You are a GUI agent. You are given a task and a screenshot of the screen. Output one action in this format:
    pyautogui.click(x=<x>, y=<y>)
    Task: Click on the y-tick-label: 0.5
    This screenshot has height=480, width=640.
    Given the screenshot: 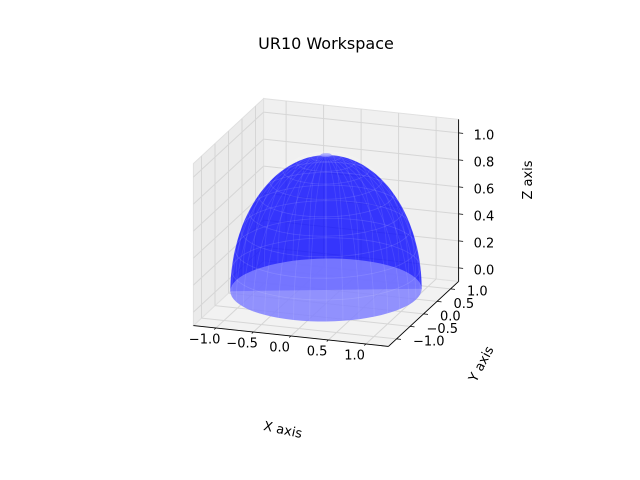 What is the action you would take?
    pyautogui.click(x=464, y=304)
    